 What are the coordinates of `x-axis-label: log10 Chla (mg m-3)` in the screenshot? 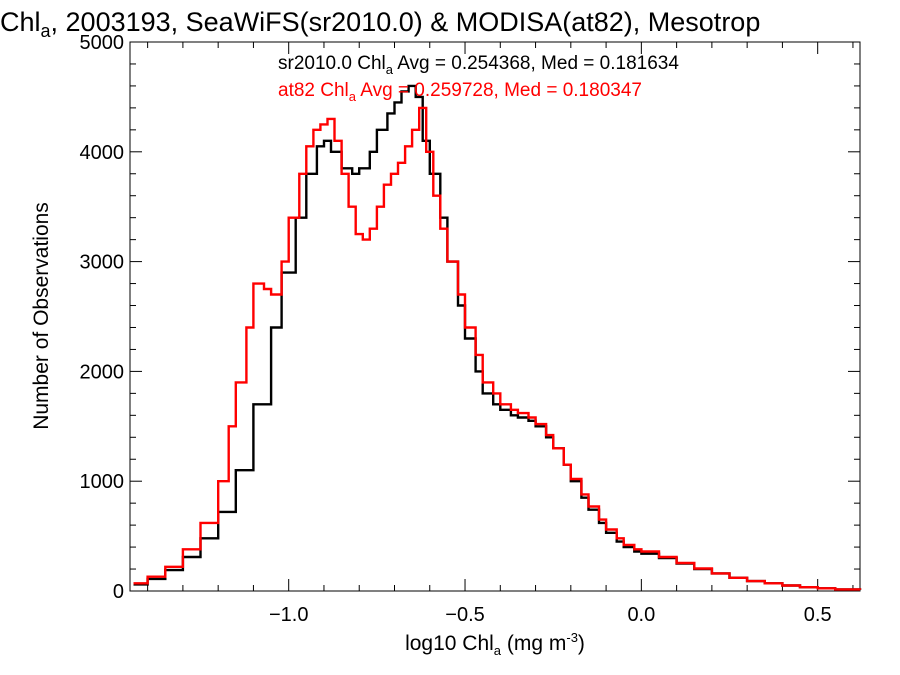 It's located at (495, 644).